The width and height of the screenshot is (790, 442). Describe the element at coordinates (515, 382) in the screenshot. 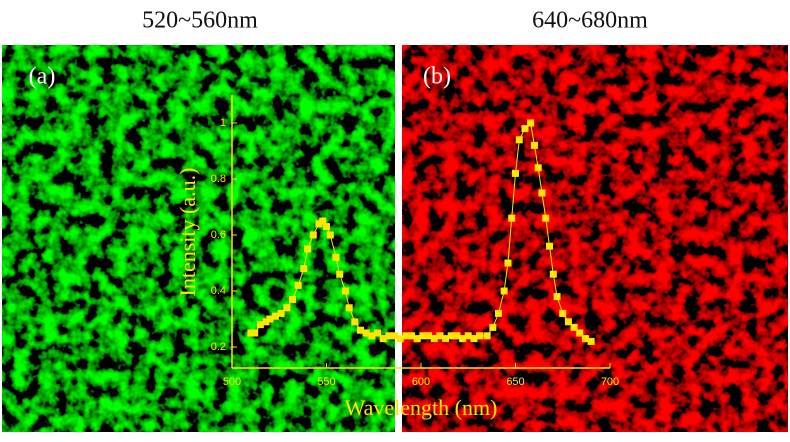

I see `x-tick-label: 650` at that location.